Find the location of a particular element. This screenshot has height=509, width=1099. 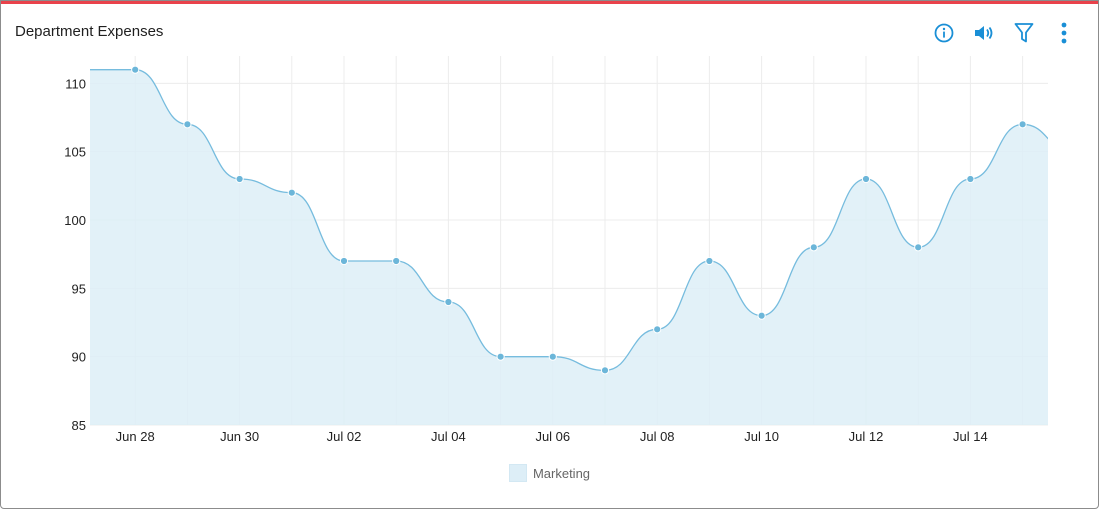

legend: Marketing is located at coordinates (549, 473).